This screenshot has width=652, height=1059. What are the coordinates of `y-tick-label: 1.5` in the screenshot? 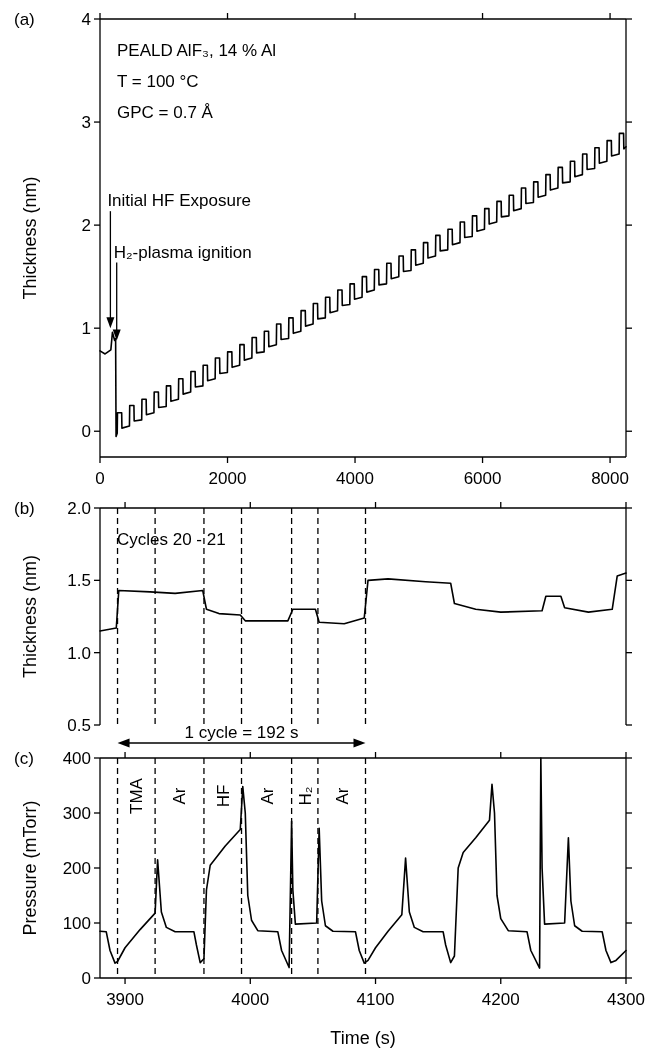 It's located at (79, 581).